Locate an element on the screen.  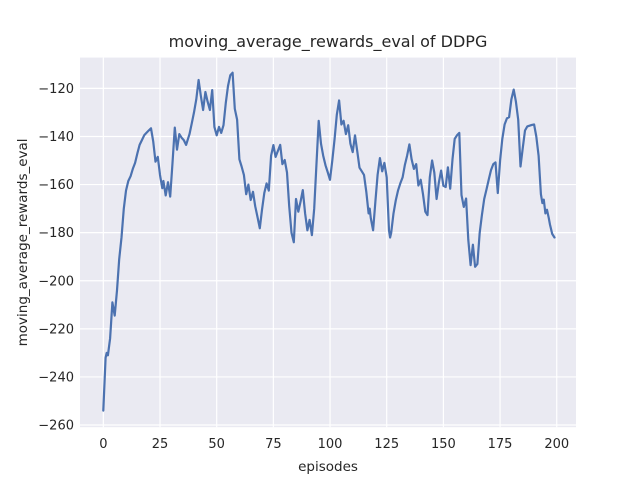
y-tick-labels: −260 −240 −220 −200 −180 −160 −140 −120 is located at coordinates (56, 258).